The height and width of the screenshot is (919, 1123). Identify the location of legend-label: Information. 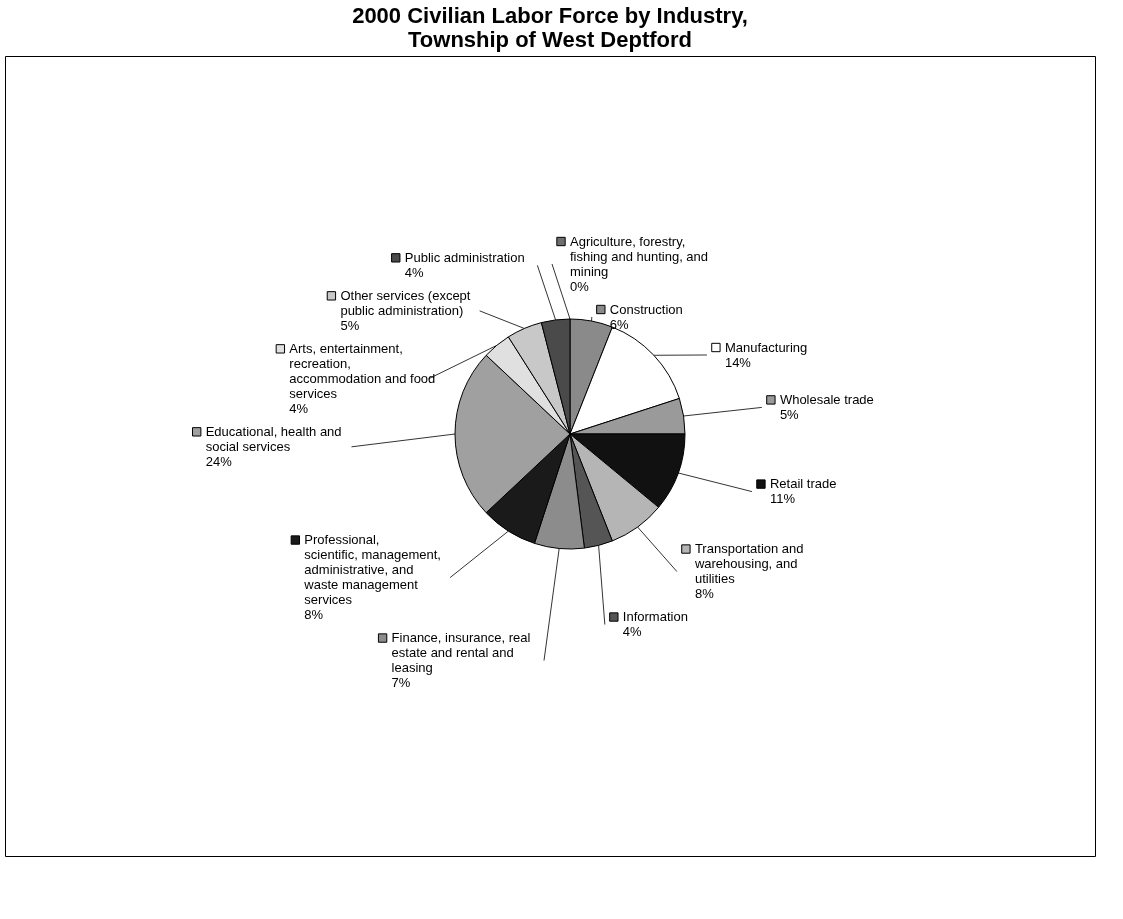
(655, 617).